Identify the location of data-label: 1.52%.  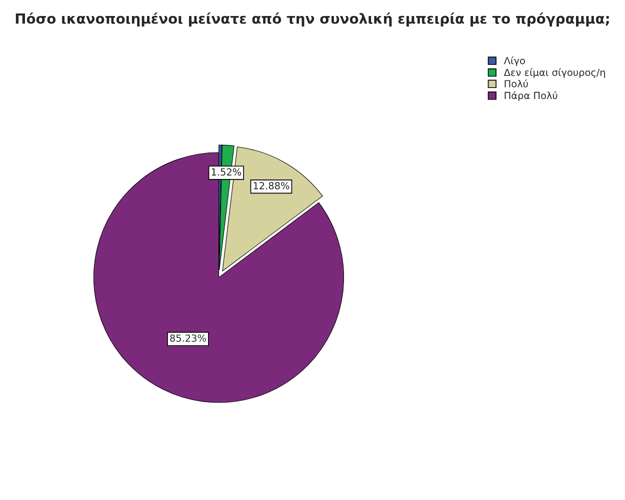
(227, 172).